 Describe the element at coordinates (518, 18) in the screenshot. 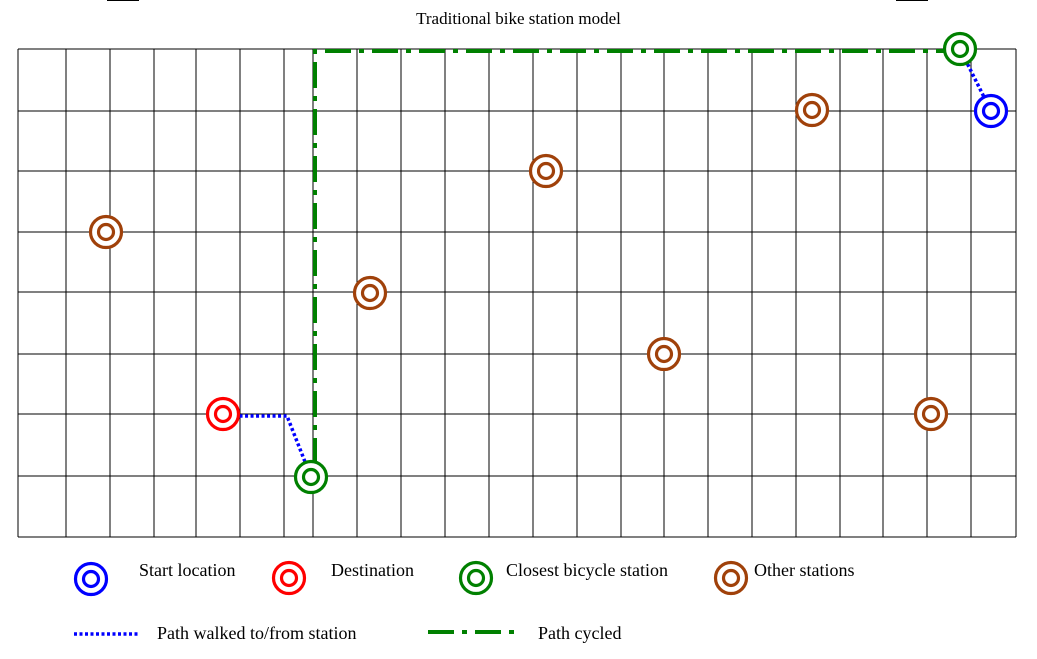

I see `diagram-title: Traditional bike station model` at that location.